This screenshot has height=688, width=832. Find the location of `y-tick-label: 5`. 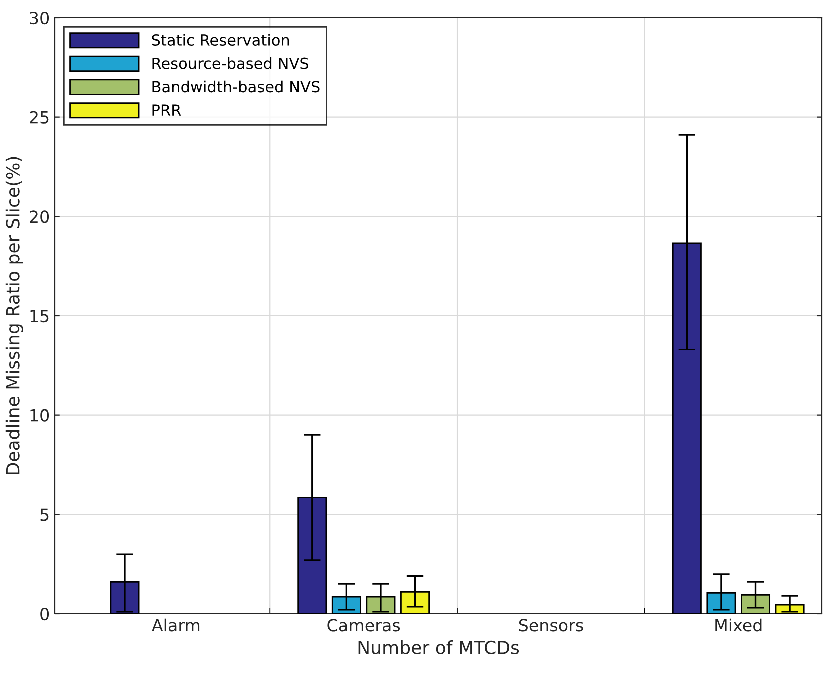

y-tick-label: 5 is located at coordinates (44, 515).